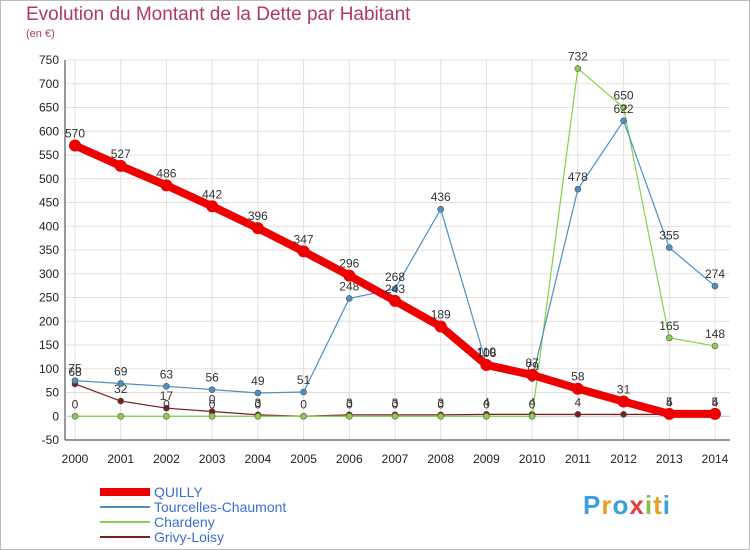  What do you see at coordinates (441, 314) in the screenshot?
I see `data-label: 189` at bounding box center [441, 314].